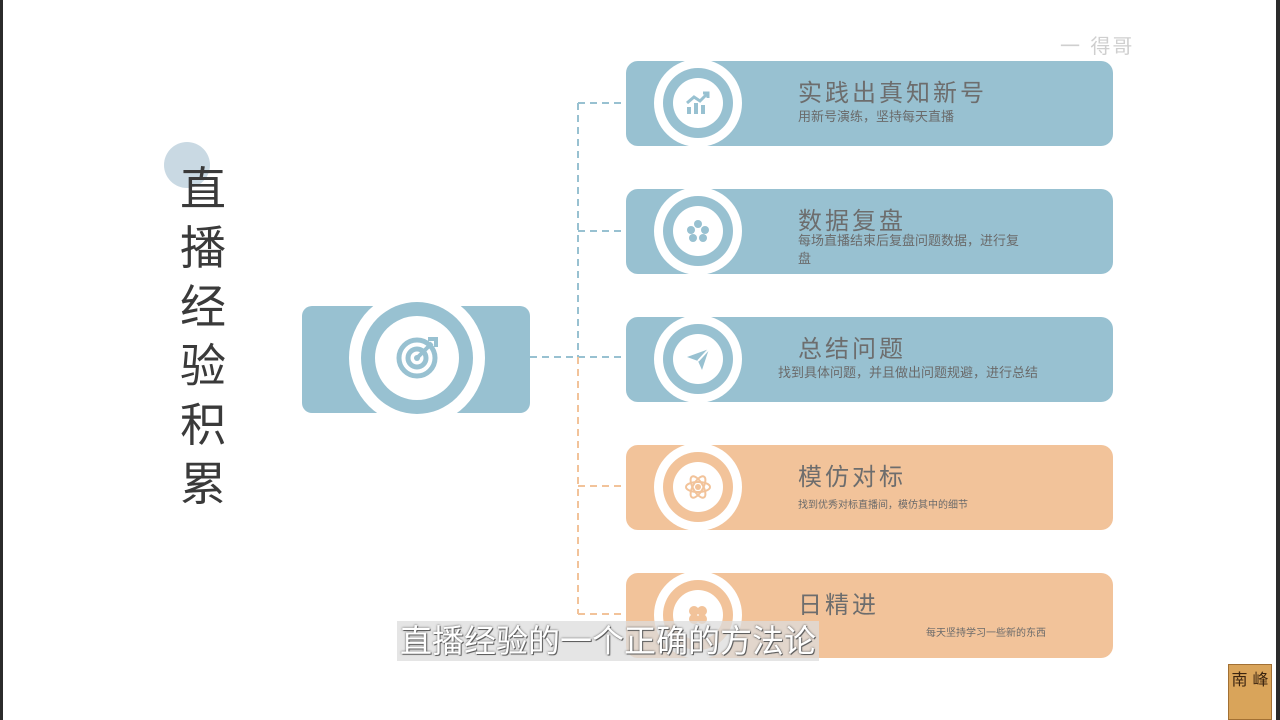 This screenshot has height=720, width=1280. Describe the element at coordinates (852, 349) in the screenshot. I see `card-title: 总结问题` at that location.